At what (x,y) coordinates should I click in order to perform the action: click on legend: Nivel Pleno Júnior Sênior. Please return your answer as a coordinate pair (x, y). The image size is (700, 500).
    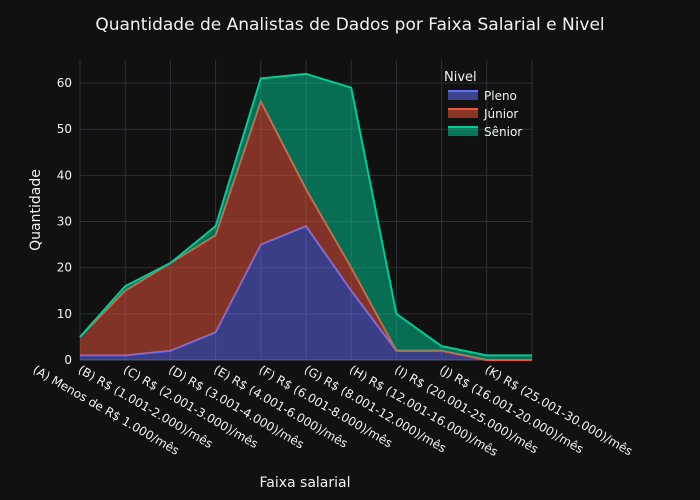
    Looking at the image, I should click on (483, 104).